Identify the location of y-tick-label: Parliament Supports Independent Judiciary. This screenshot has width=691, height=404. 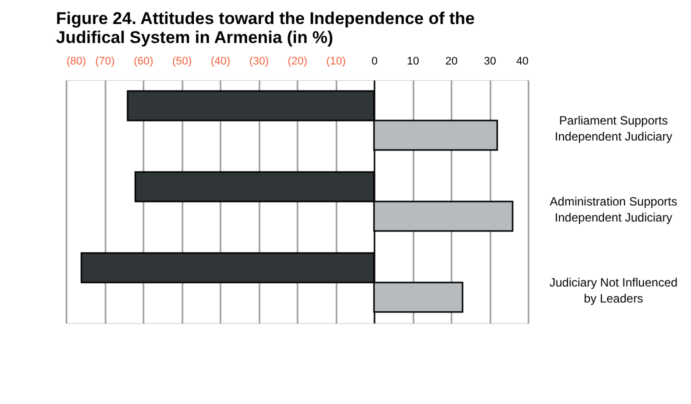
(613, 129).